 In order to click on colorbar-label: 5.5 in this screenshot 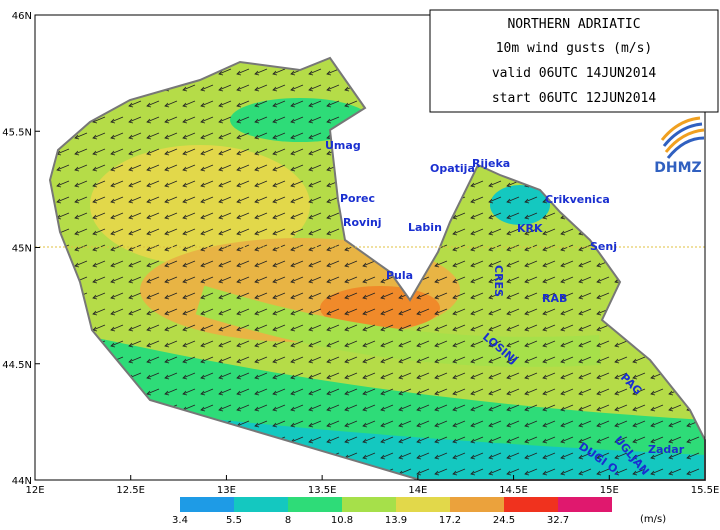, I will do `click(234, 520)`.